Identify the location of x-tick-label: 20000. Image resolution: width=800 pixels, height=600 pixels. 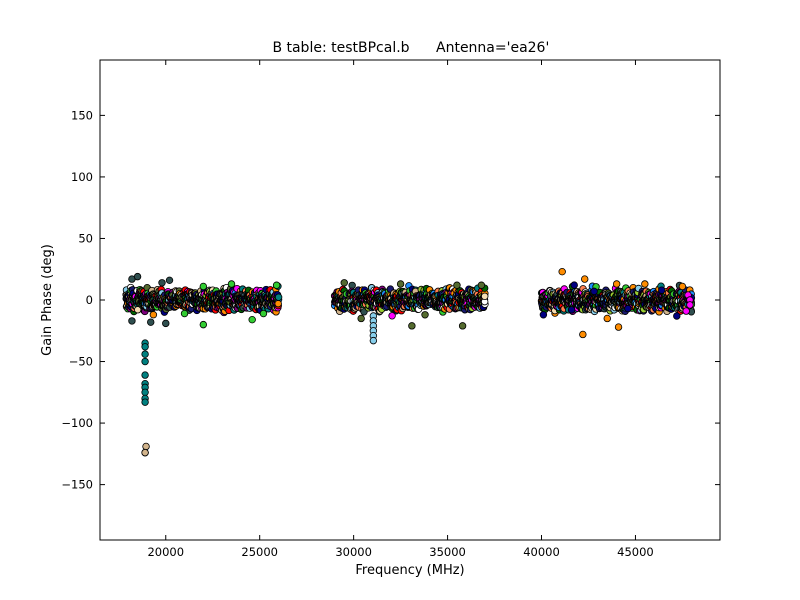
(165, 552).